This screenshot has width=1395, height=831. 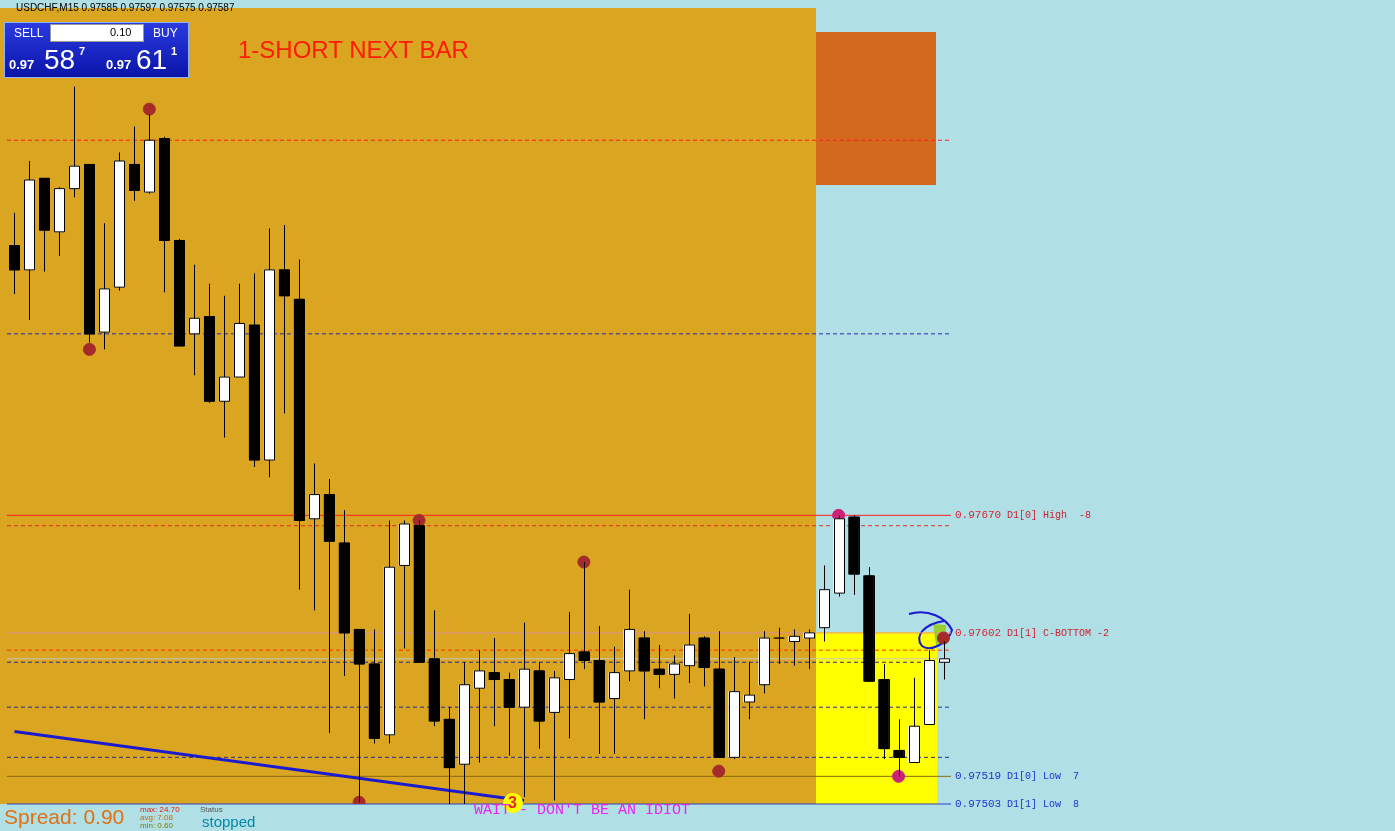 I want to click on text: D1[1] C-BOTTOM -2, so click(x=1058, y=633).